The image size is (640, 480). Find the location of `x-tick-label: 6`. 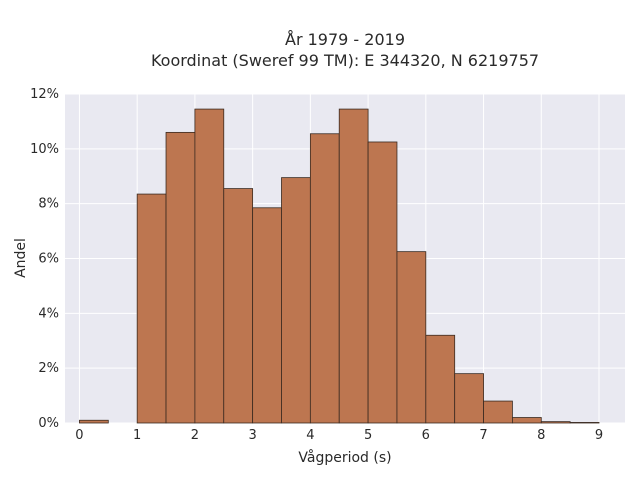

x-tick-label: 6 is located at coordinates (426, 435).